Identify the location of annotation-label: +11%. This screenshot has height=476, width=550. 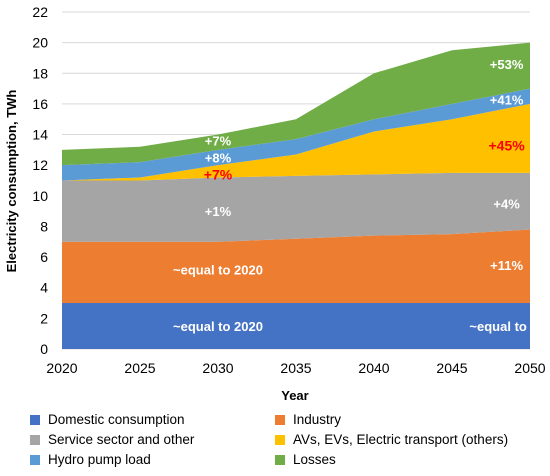
(506, 265).